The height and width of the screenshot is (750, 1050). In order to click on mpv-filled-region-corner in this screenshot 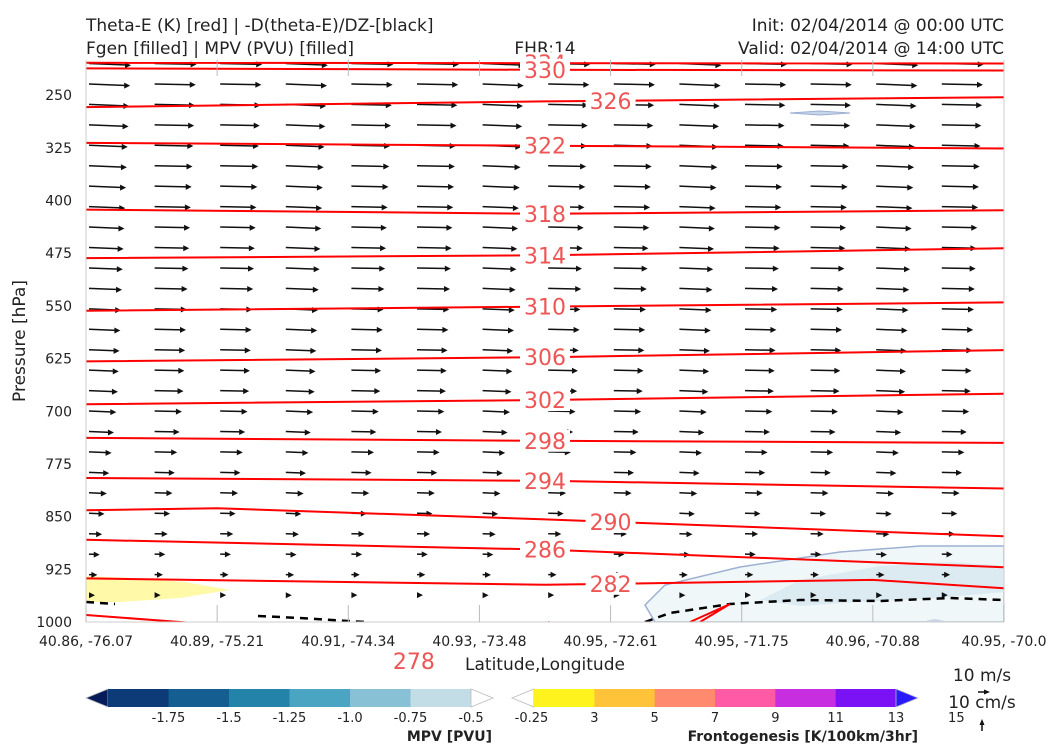, I will do `click(935, 620)`.